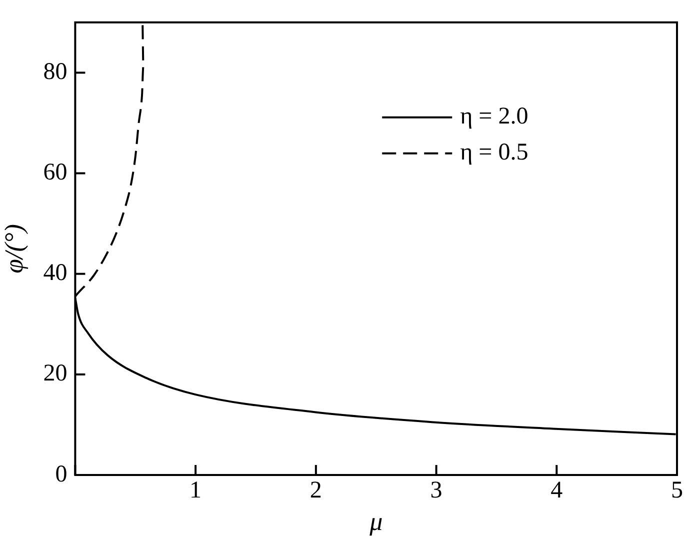  Describe the element at coordinates (14, 249) in the screenshot. I see `y-axis-title: φ/(°)` at that location.